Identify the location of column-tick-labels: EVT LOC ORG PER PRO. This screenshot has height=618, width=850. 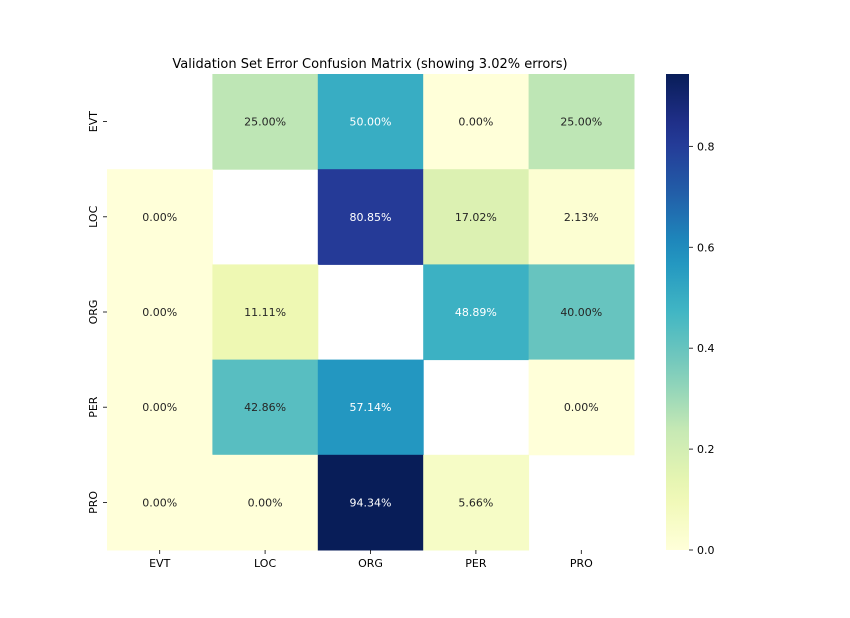
(371, 560).